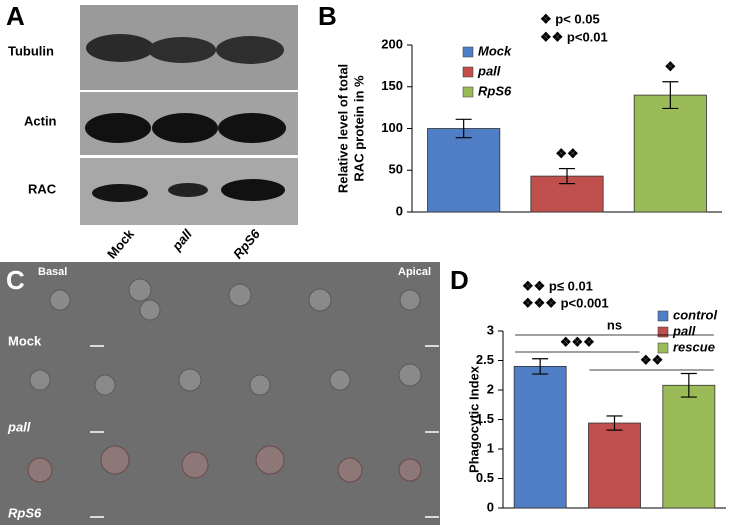 The height and width of the screenshot is (530, 730). Describe the element at coordinates (181, 240) in the screenshot. I see `blot-lane-label: pall` at that location.